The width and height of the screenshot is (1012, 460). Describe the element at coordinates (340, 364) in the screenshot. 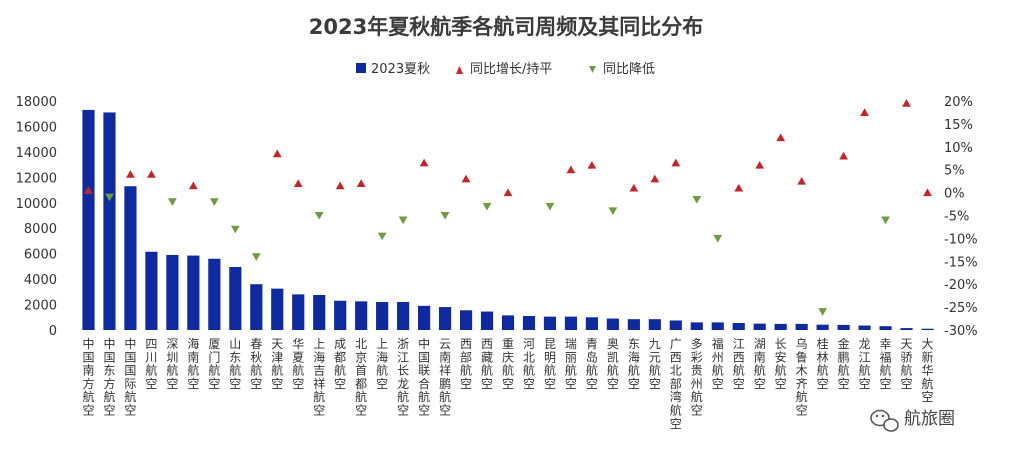

I see `category-label: 成都航空` at that location.